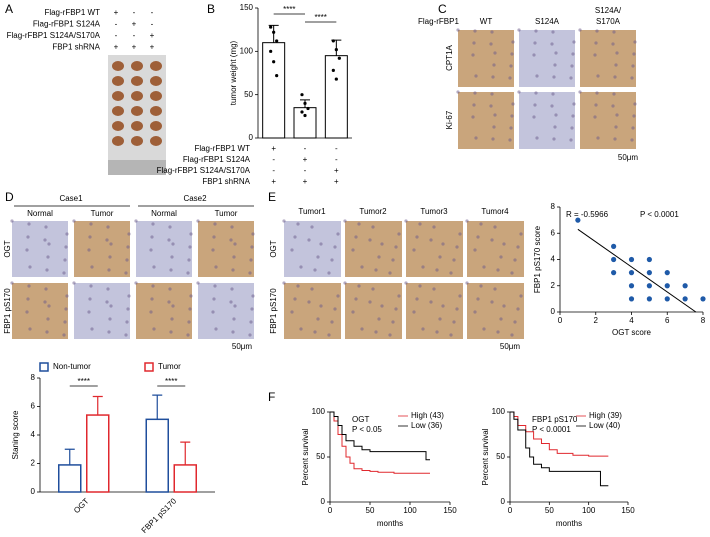  What do you see at coordinates (438, 21) in the screenshot?
I see `column-heading: Flag-rFBP1` at bounding box center [438, 21].